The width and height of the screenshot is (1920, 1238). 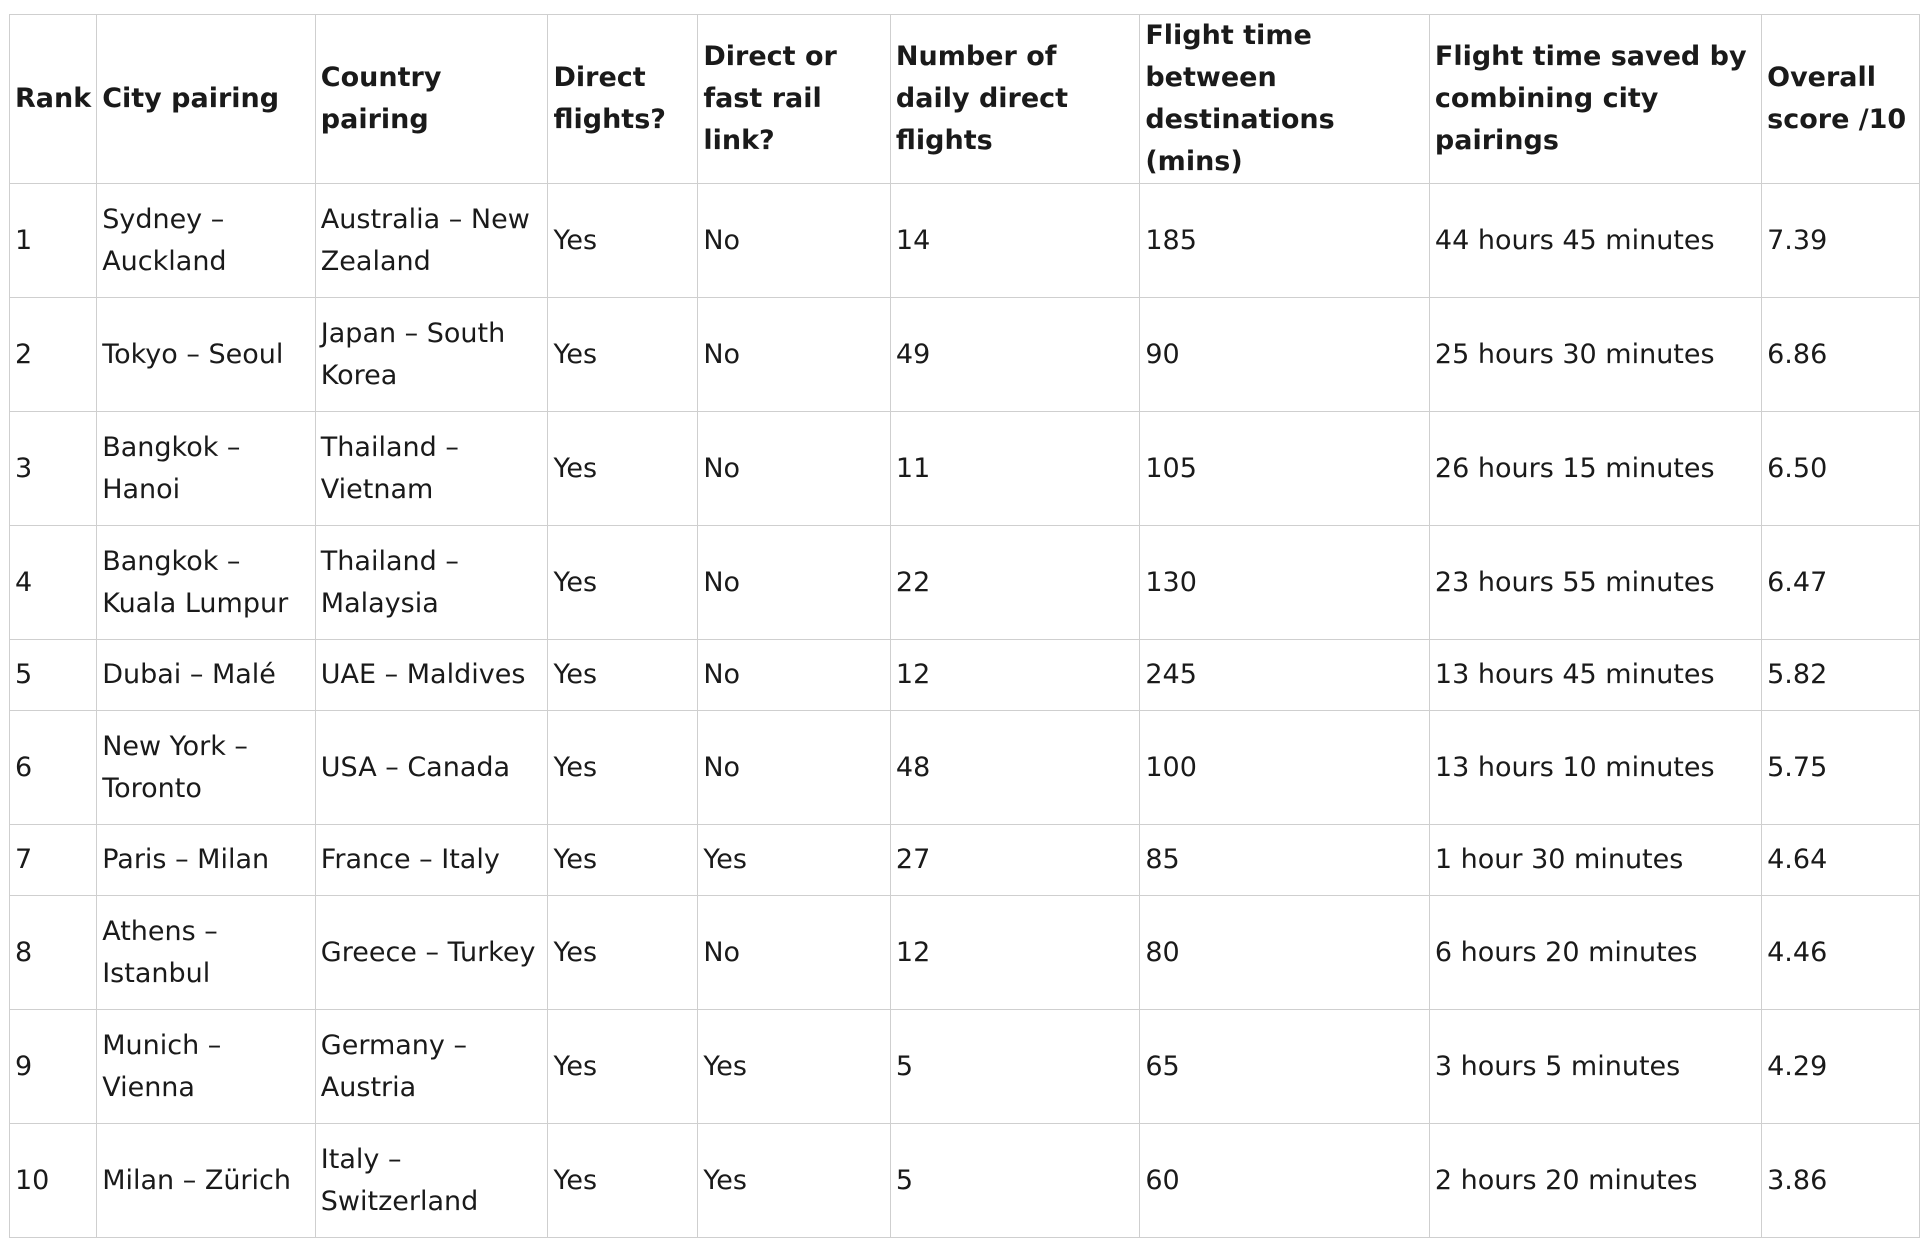 I want to click on cell-overall-score: 5.75, so click(x=1840, y=767).